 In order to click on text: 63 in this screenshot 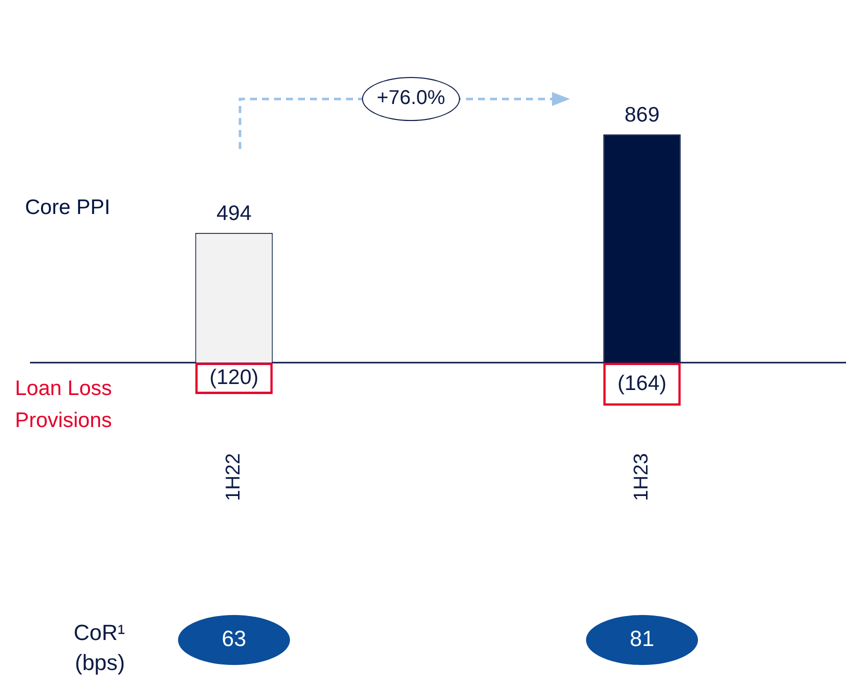, I will do `click(234, 639)`.